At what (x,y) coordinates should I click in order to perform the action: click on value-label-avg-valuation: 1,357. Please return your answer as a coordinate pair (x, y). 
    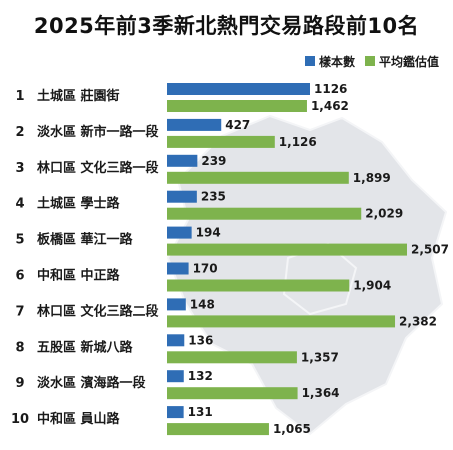
    Looking at the image, I should click on (320, 357).